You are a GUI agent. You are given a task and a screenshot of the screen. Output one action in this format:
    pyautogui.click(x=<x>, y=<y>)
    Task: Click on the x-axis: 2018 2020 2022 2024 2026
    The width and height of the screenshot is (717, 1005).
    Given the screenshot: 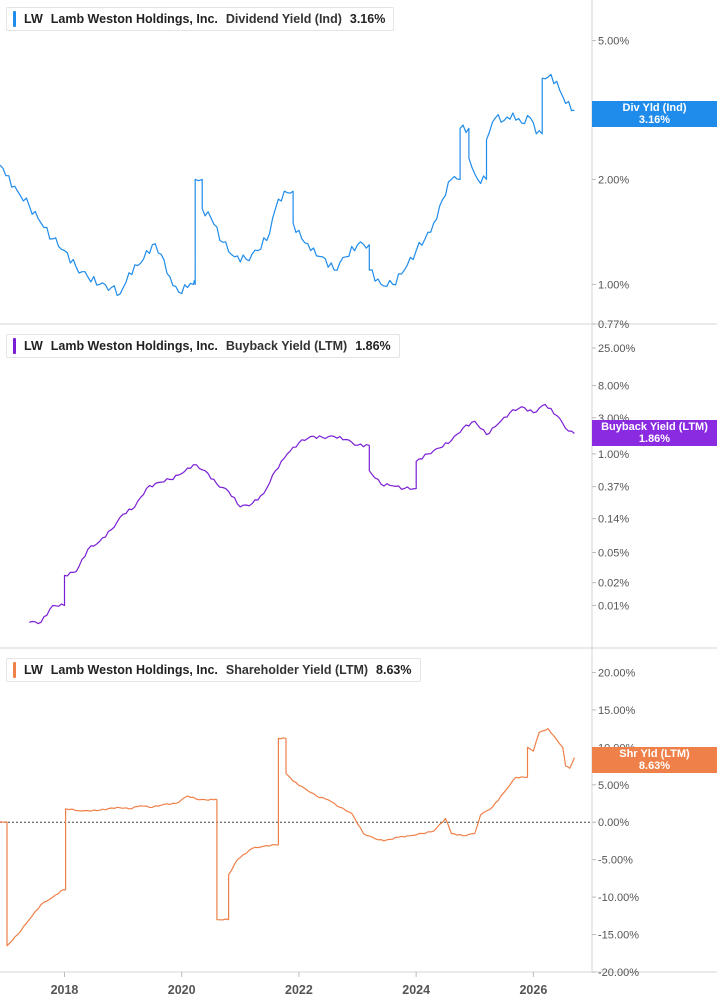 What is the action you would take?
    pyautogui.click(x=299, y=984)
    